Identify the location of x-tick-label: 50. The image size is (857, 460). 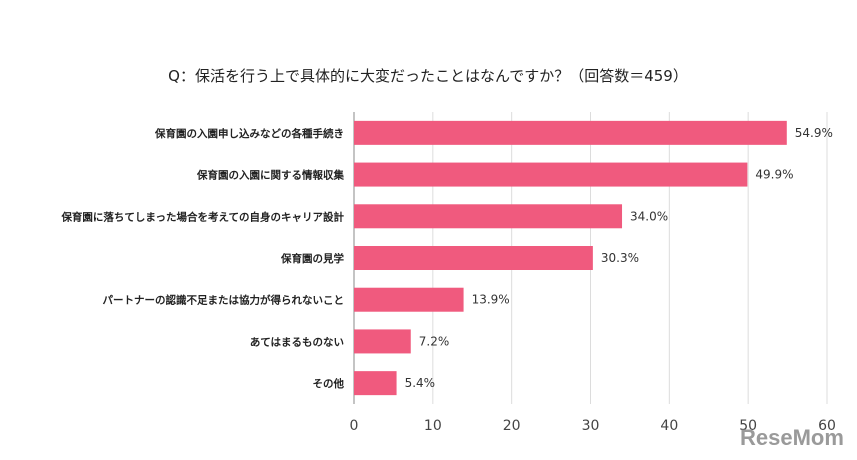
(748, 426).